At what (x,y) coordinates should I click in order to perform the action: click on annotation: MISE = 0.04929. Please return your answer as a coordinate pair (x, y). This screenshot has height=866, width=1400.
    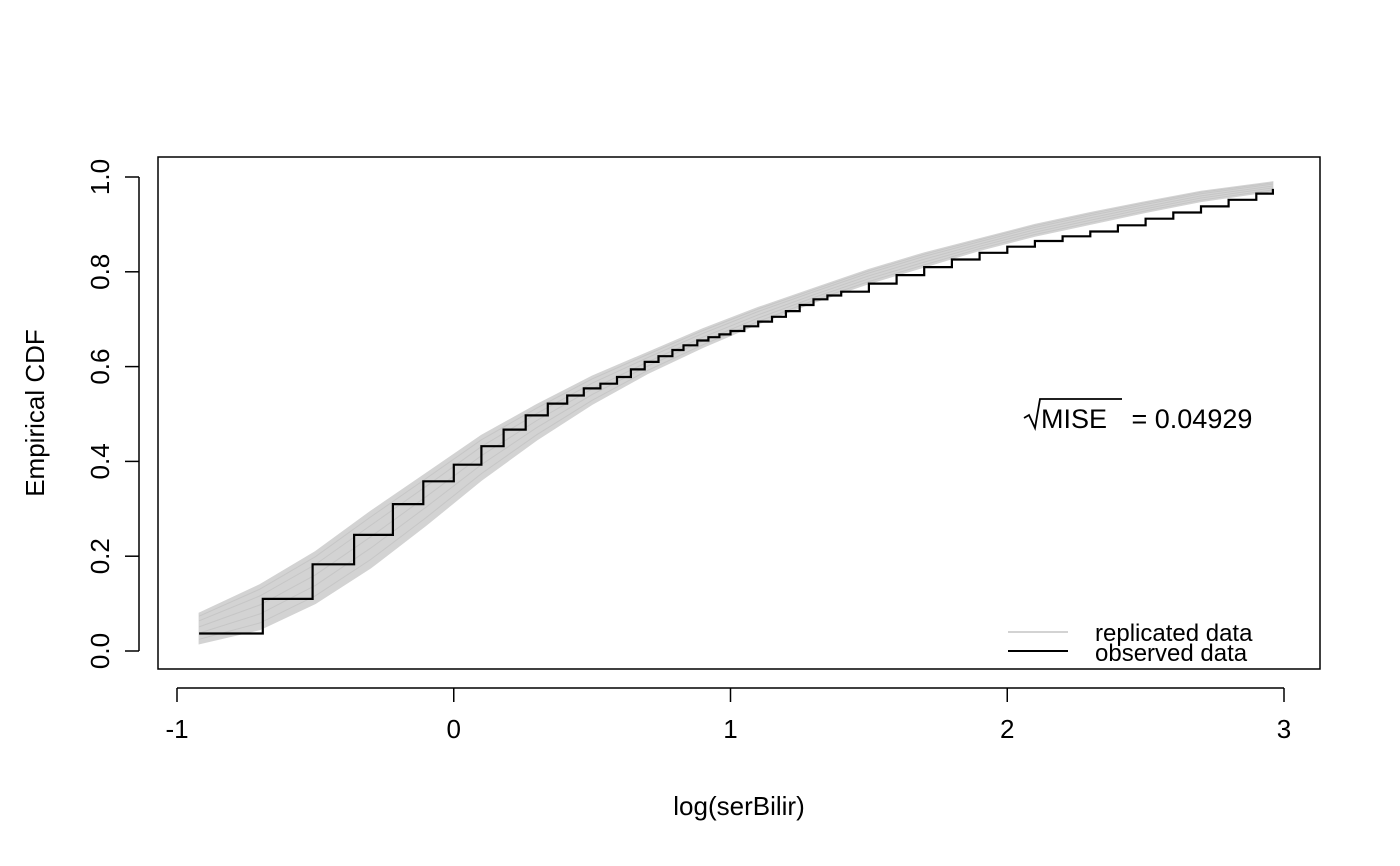
    Looking at the image, I should click on (1137, 416).